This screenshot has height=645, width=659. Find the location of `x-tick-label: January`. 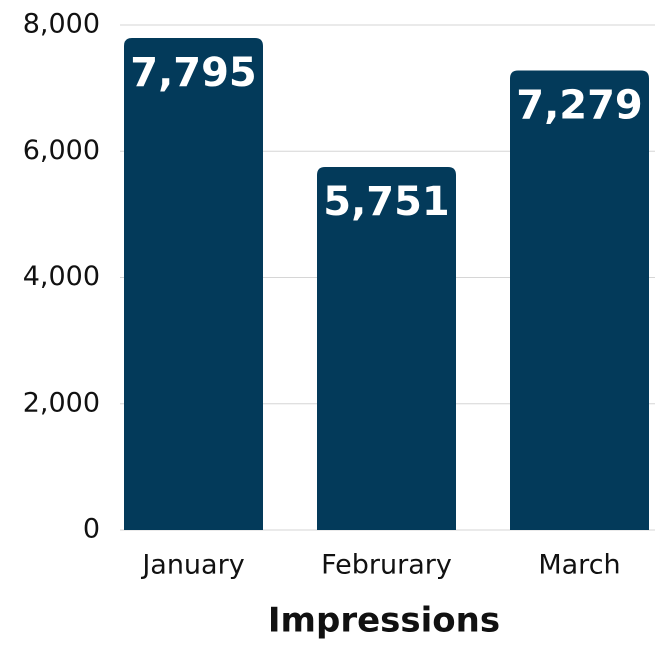

x-tick-label: January is located at coordinates (192, 565).